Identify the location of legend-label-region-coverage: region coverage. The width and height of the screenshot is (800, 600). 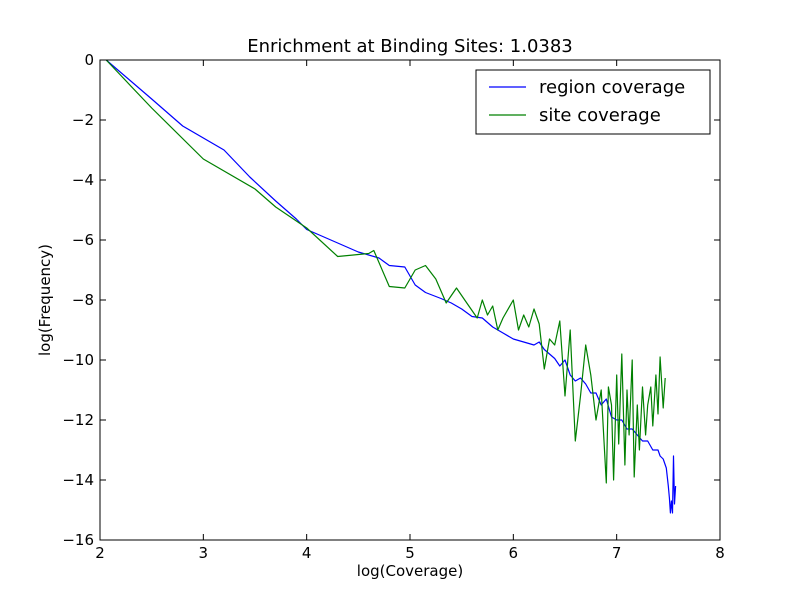
(612, 87).